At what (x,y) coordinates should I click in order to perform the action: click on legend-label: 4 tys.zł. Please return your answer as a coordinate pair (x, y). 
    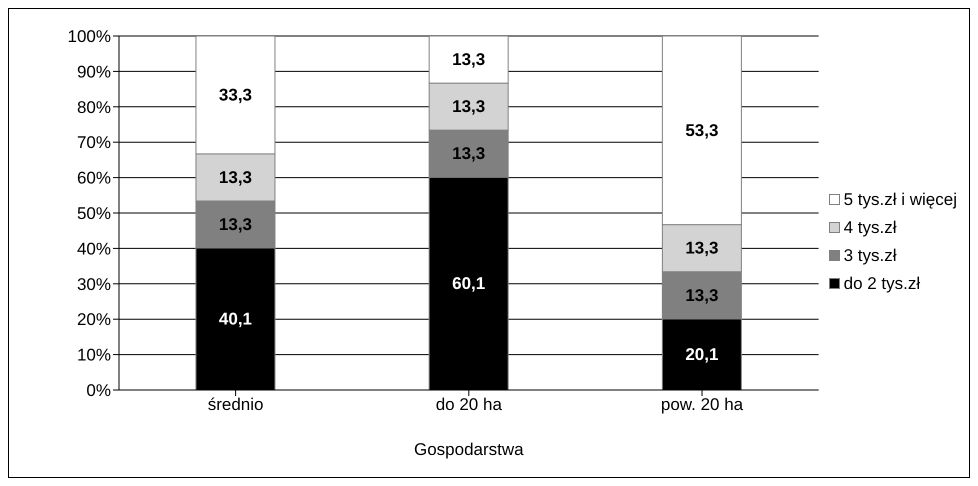
    Looking at the image, I should click on (870, 228).